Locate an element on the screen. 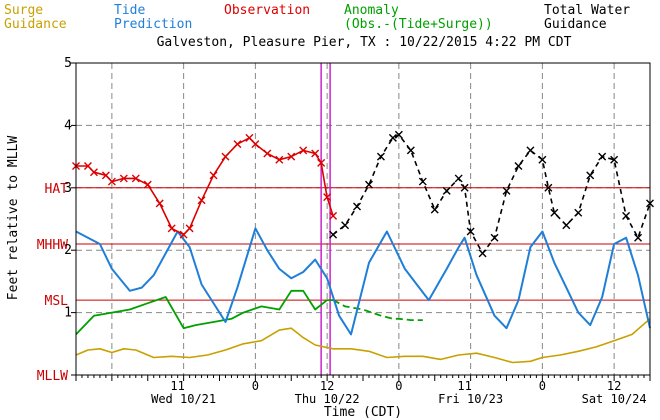 The image size is (660, 420). datum-label-hat: HAT is located at coordinates (57, 189).